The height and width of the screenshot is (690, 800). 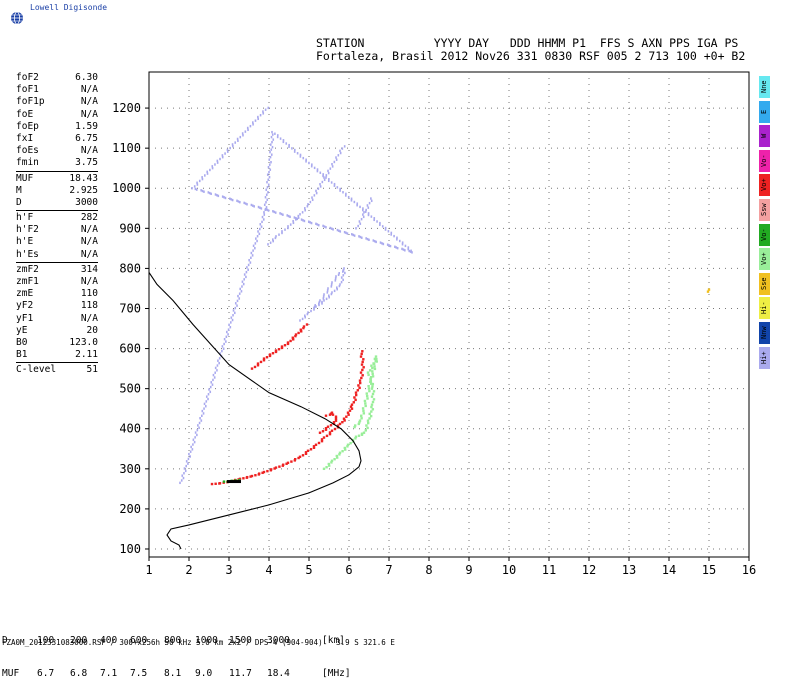 What do you see at coordinates (765, 223) in the screenshot?
I see `polarization-legend: Nne E W Vo- Vo+ Ssw Vo- Vo+ Sse Hi- Nnw Hi+` at bounding box center [765, 223].